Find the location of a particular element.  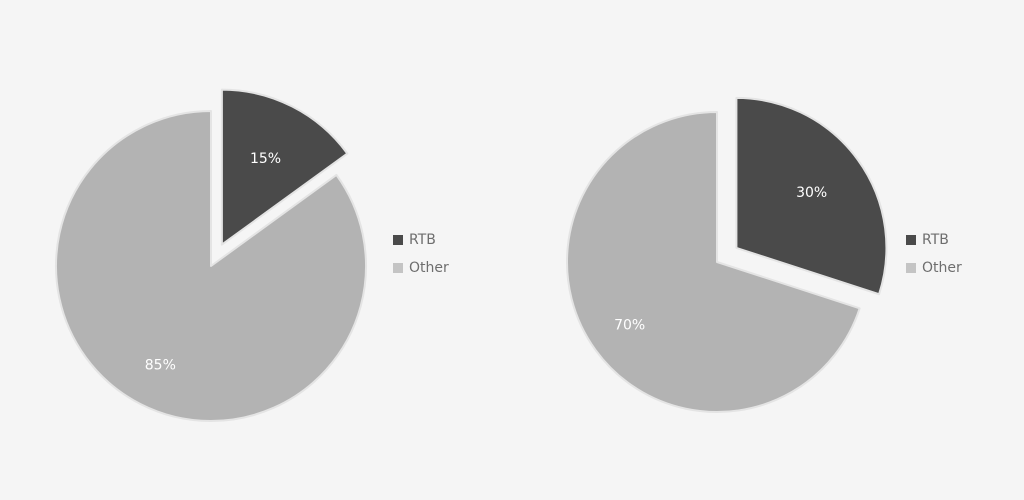

data-label-rtb: 15% is located at coordinates (265, 159).